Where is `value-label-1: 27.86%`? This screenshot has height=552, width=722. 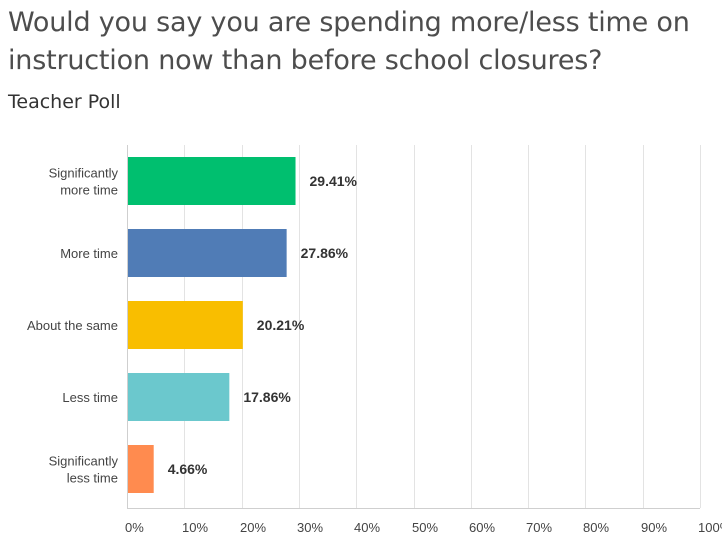
value-label-1: 27.86% is located at coordinates (325, 253).